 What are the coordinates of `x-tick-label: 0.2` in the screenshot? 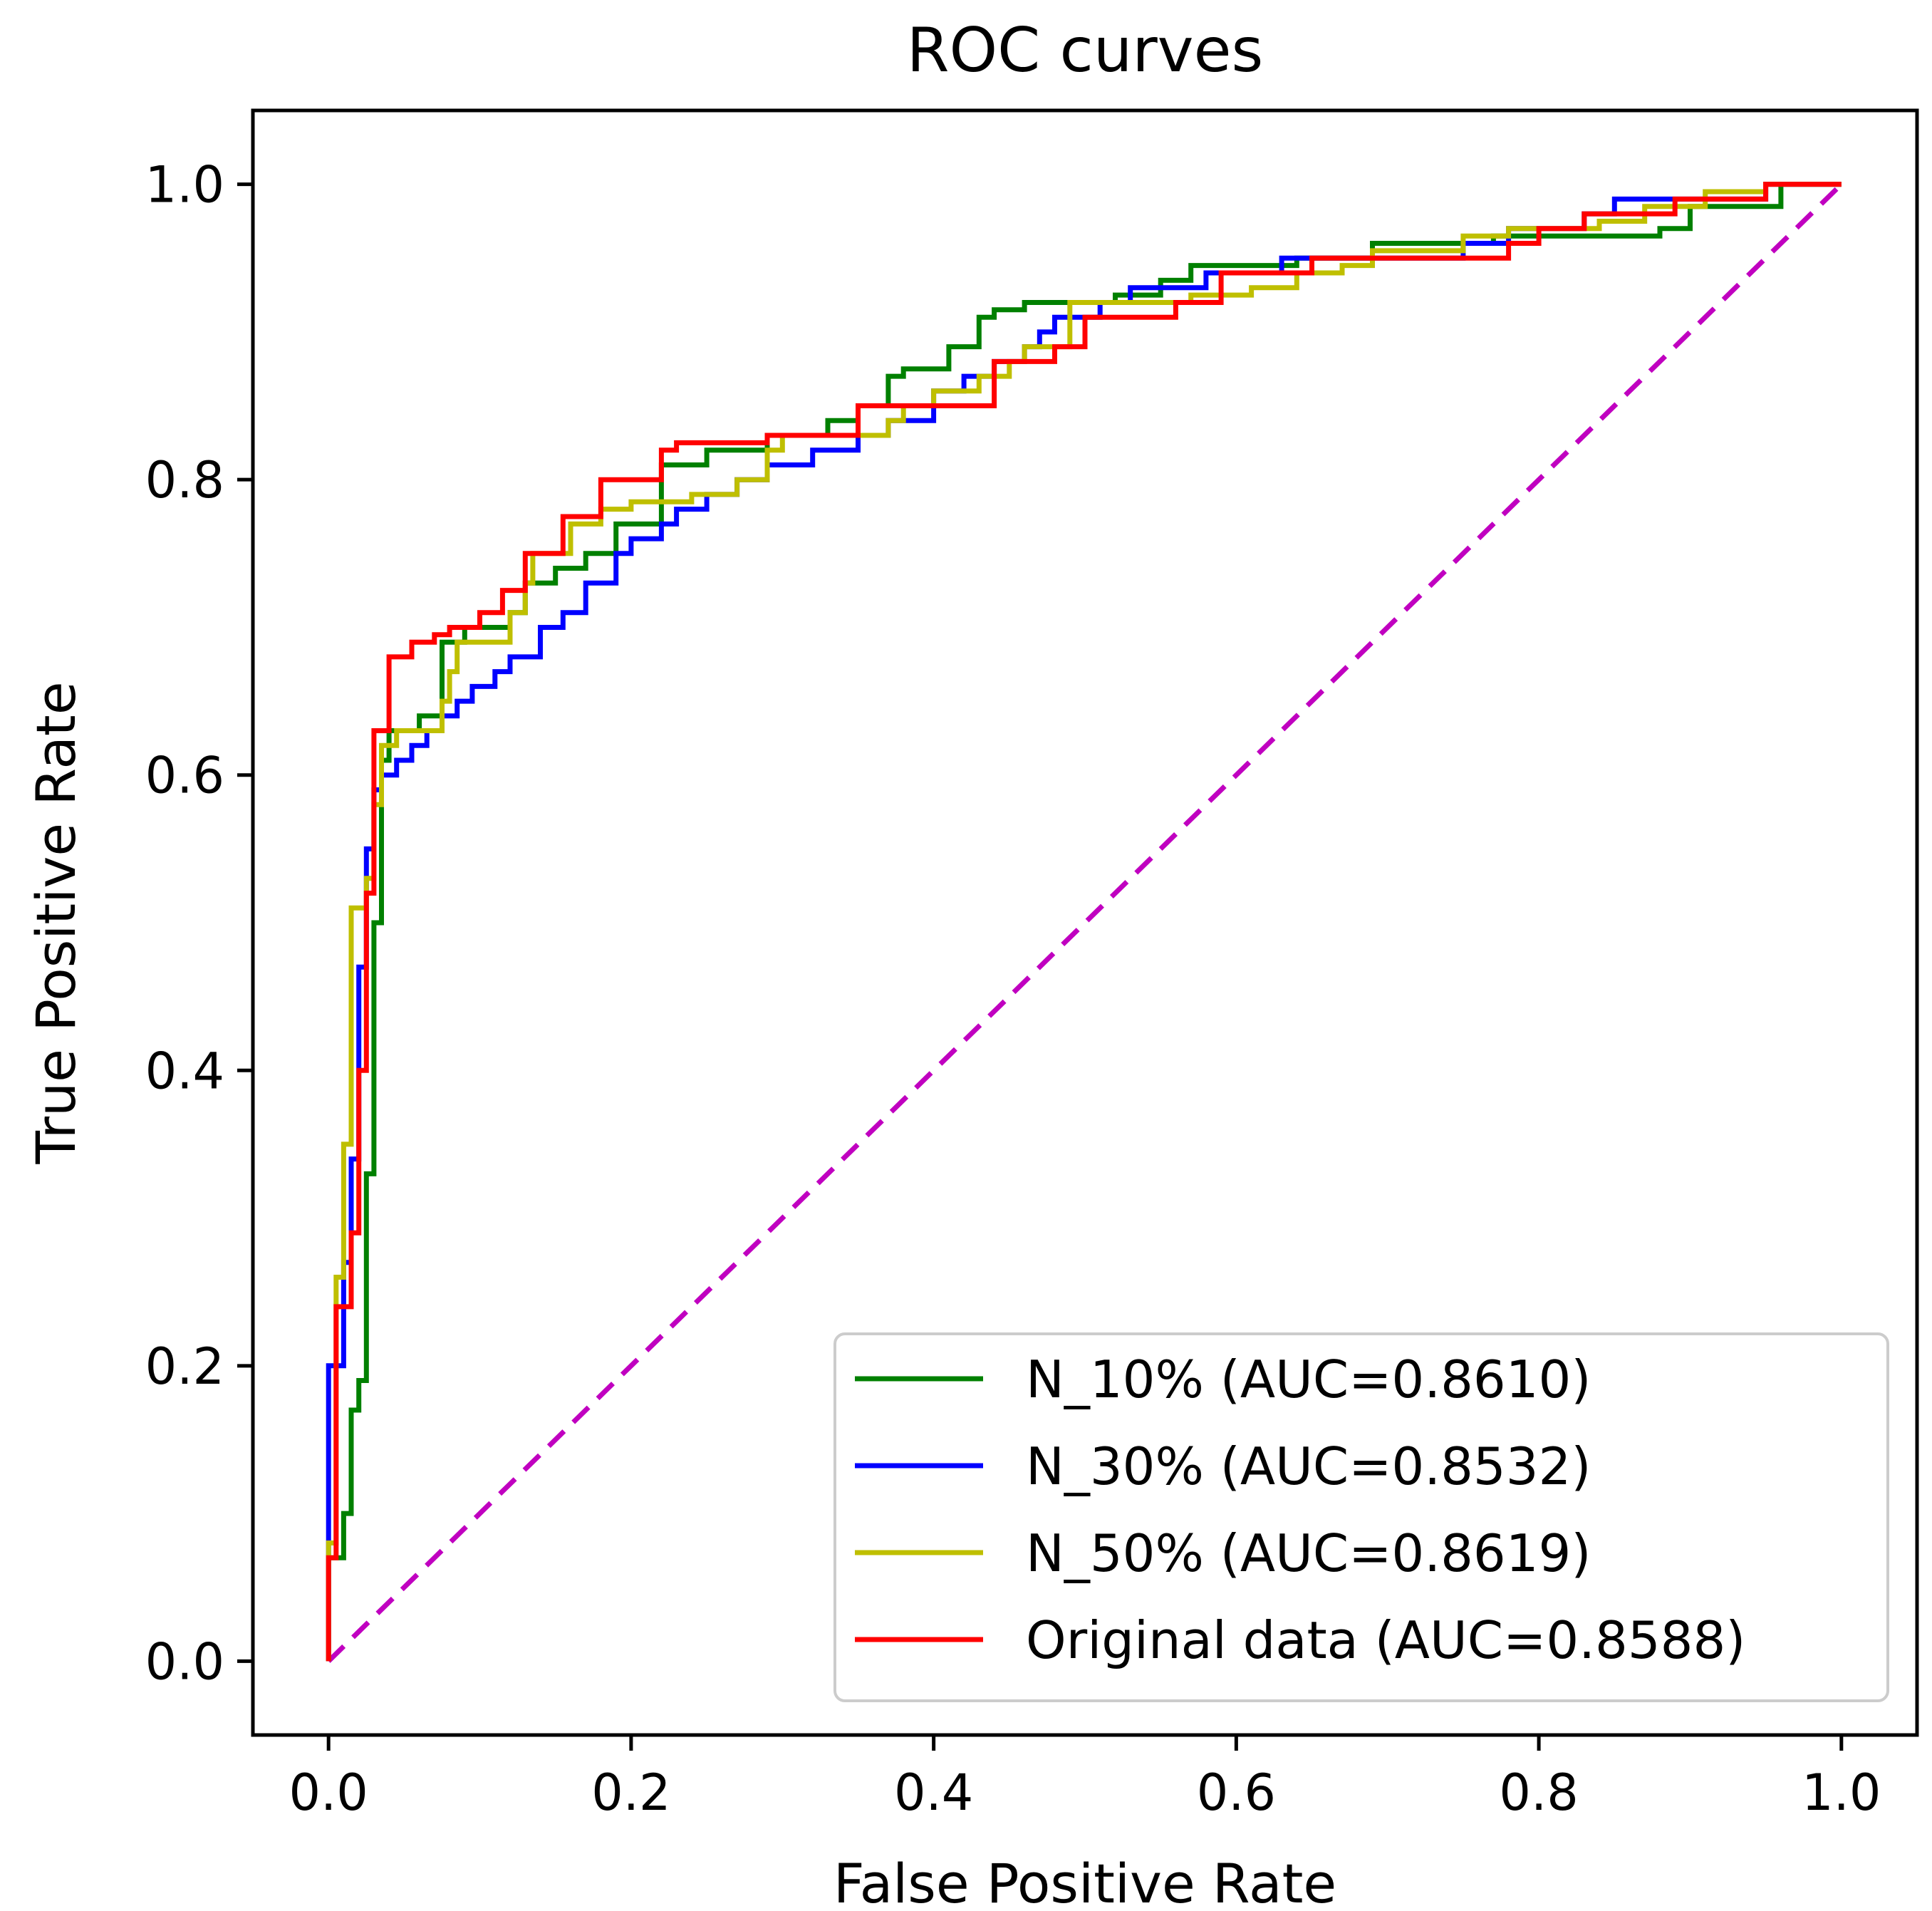 It's located at (630, 1793).